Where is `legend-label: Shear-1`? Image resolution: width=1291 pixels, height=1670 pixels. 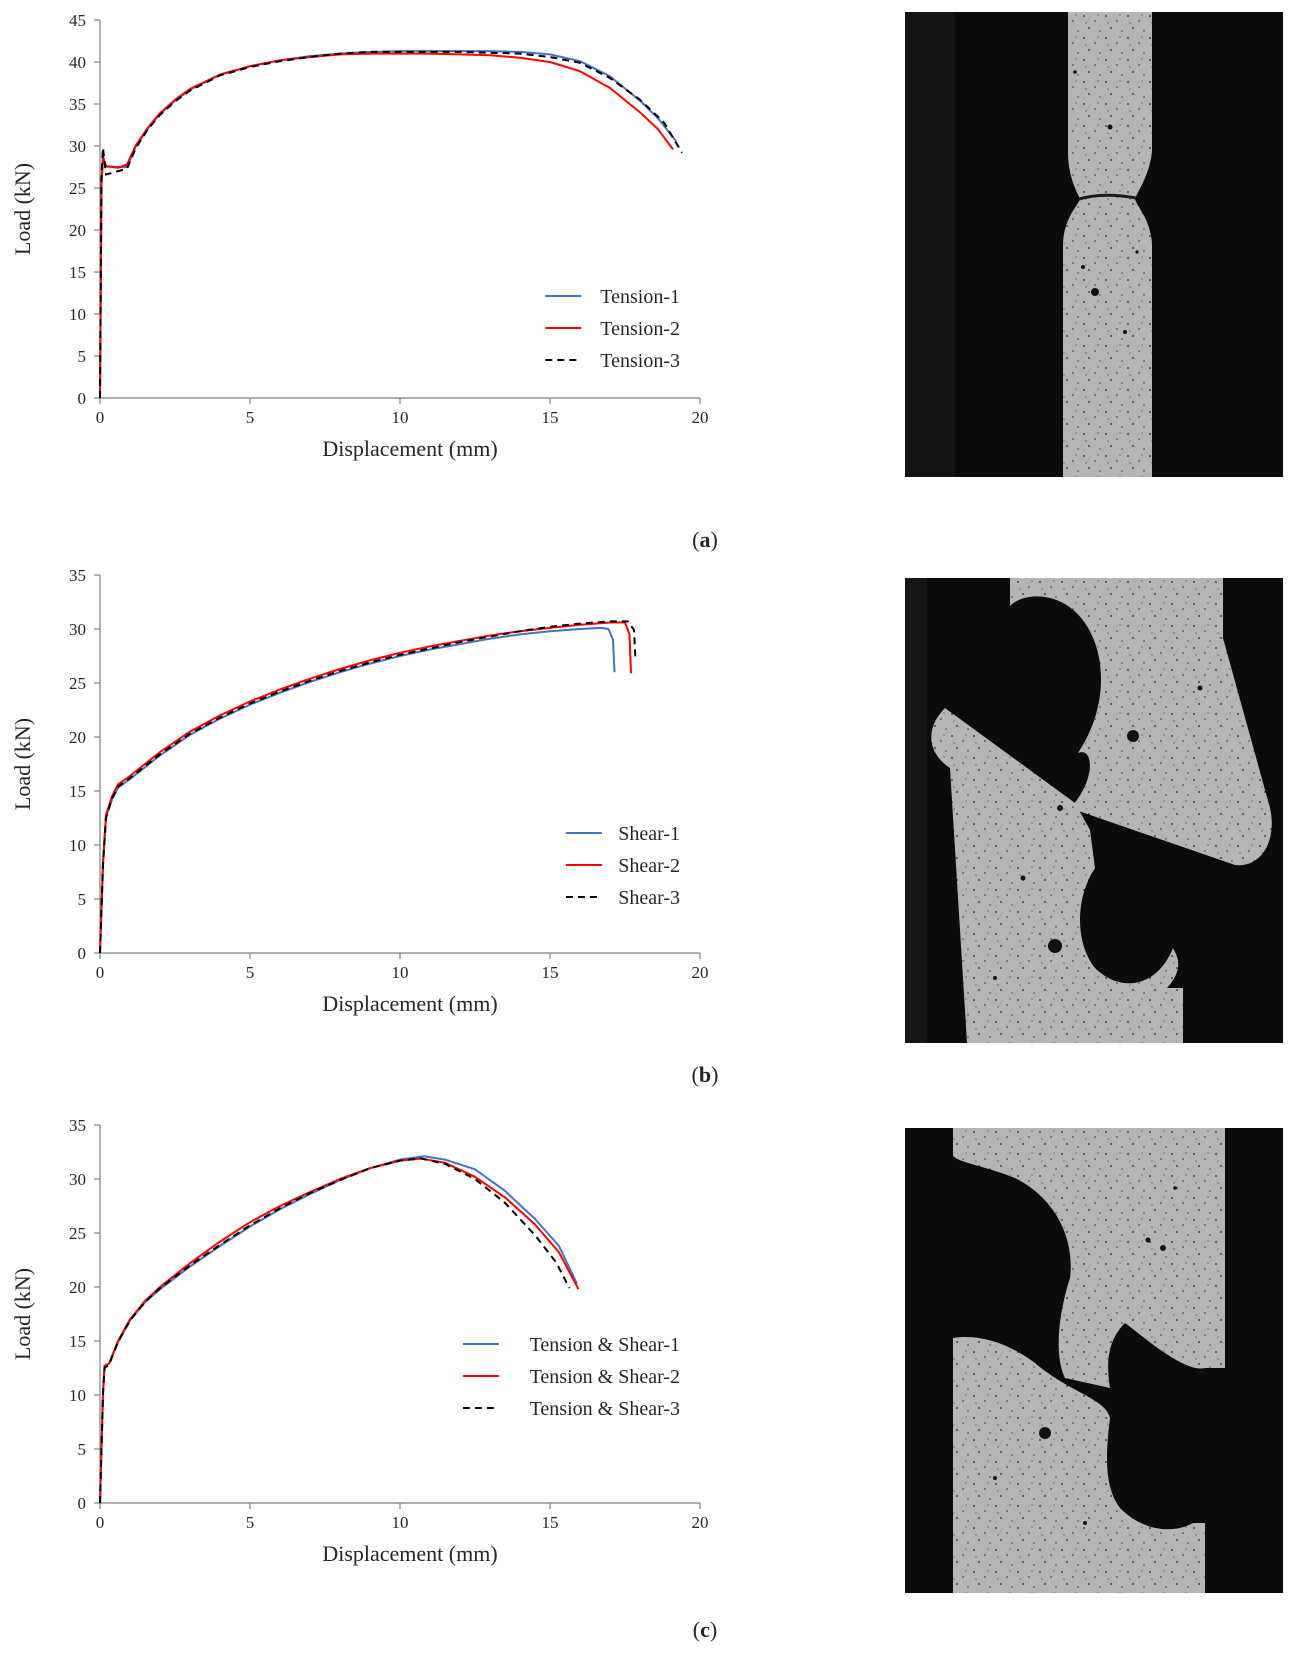 legend-label: Shear-1 is located at coordinates (649, 834).